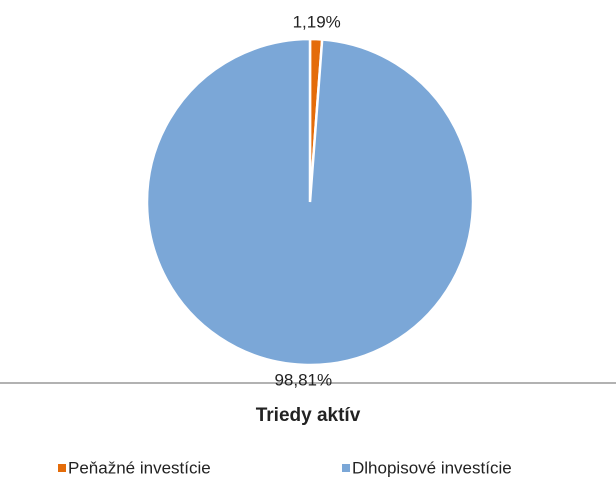 Image resolution: width=616 pixels, height=484 pixels. What do you see at coordinates (432, 467) in the screenshot?
I see `legend-label: Dlhopisové investície` at bounding box center [432, 467].